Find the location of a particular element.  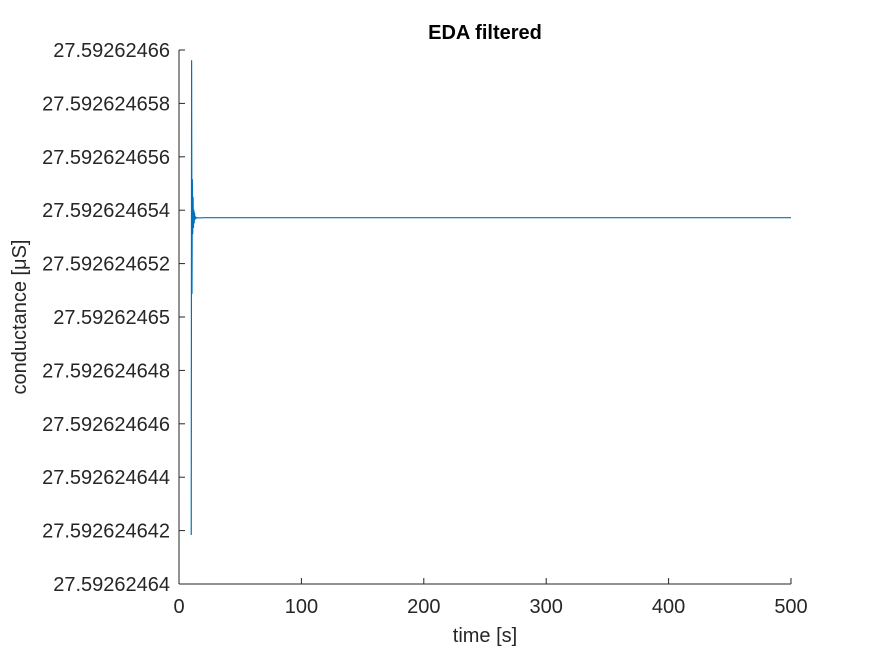

y-tick-label: 27.592624644 is located at coordinates (106, 478).